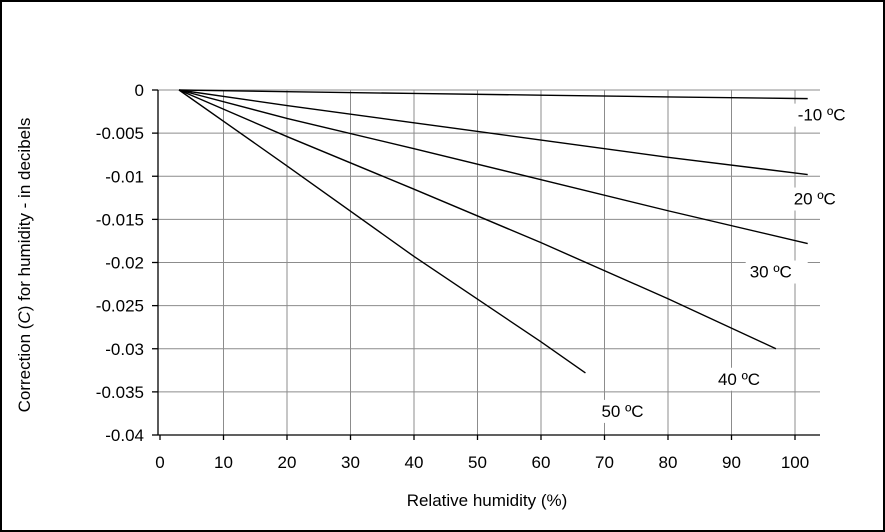 Image resolution: width=885 pixels, height=532 pixels. I want to click on x-tick-label: 10, so click(223, 462).